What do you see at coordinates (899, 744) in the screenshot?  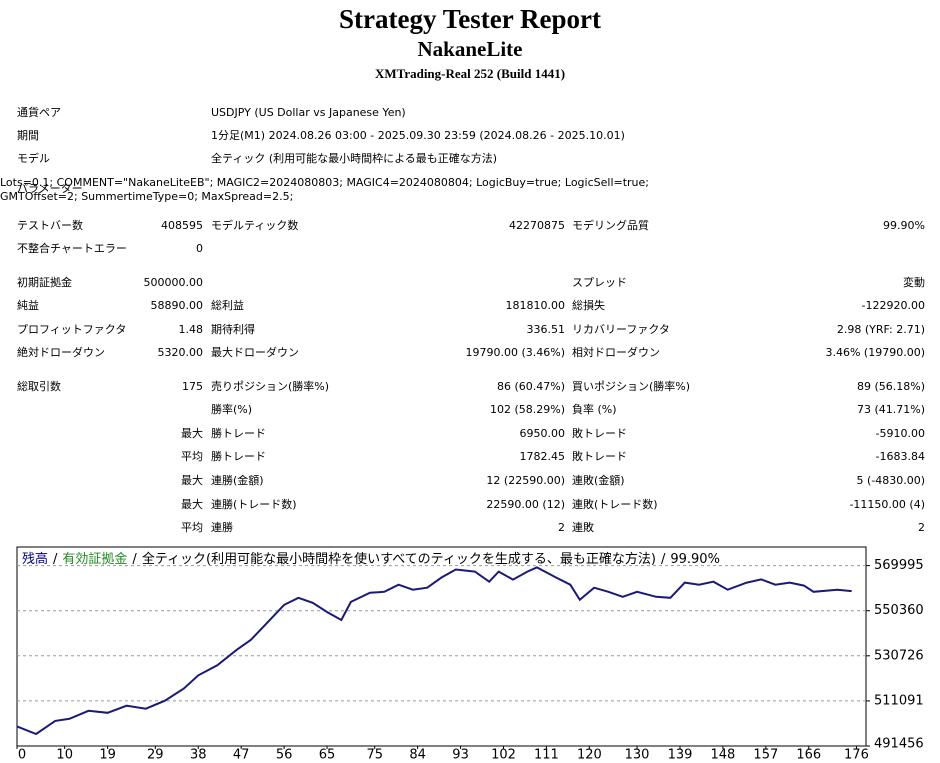 I see `y-tick-label: 491456` at bounding box center [899, 744].